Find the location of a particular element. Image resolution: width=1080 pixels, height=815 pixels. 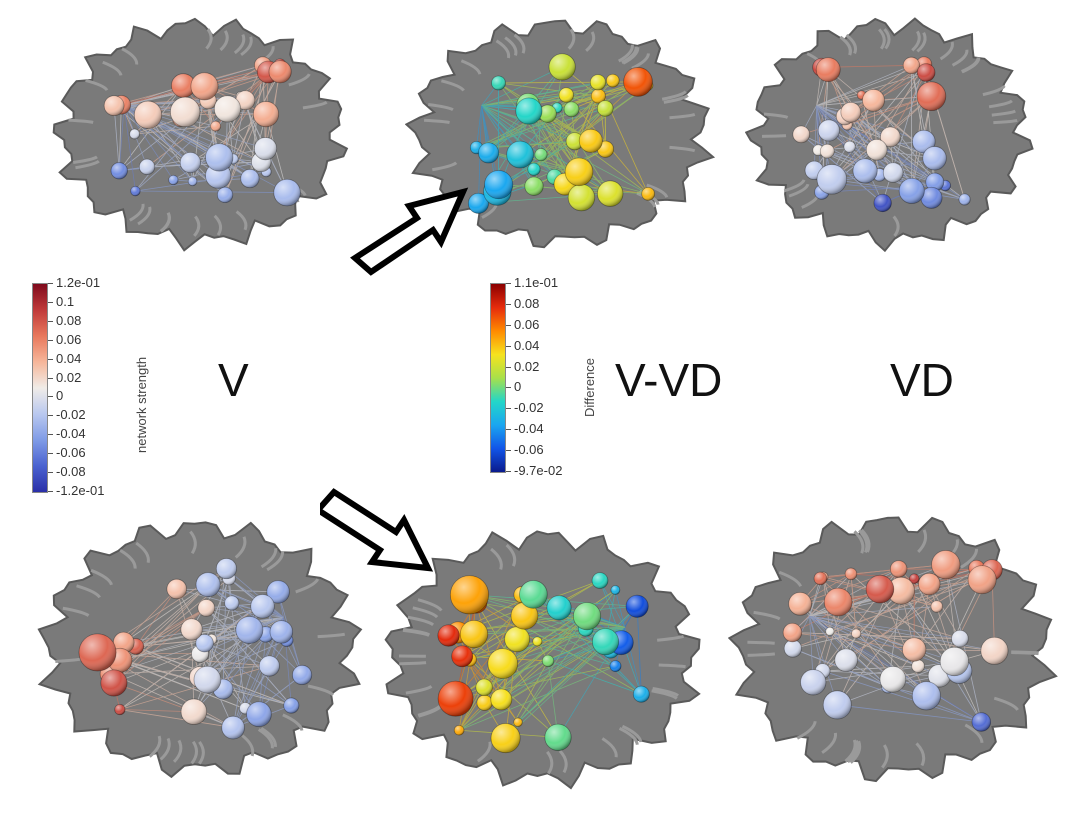

colorbar-tick-label: -1.2e-01 is located at coordinates (76, 490).